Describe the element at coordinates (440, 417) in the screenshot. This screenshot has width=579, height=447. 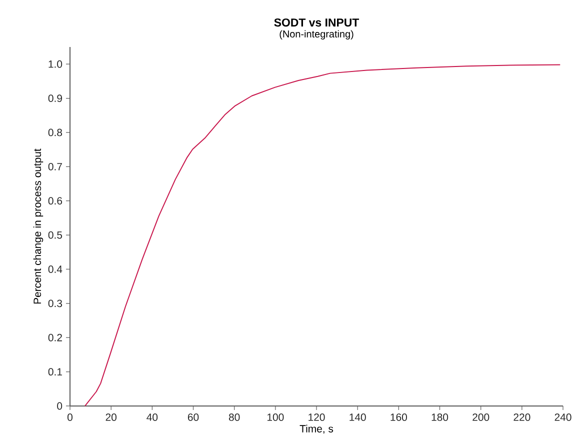
I see `x-tick-label: 180` at that location.